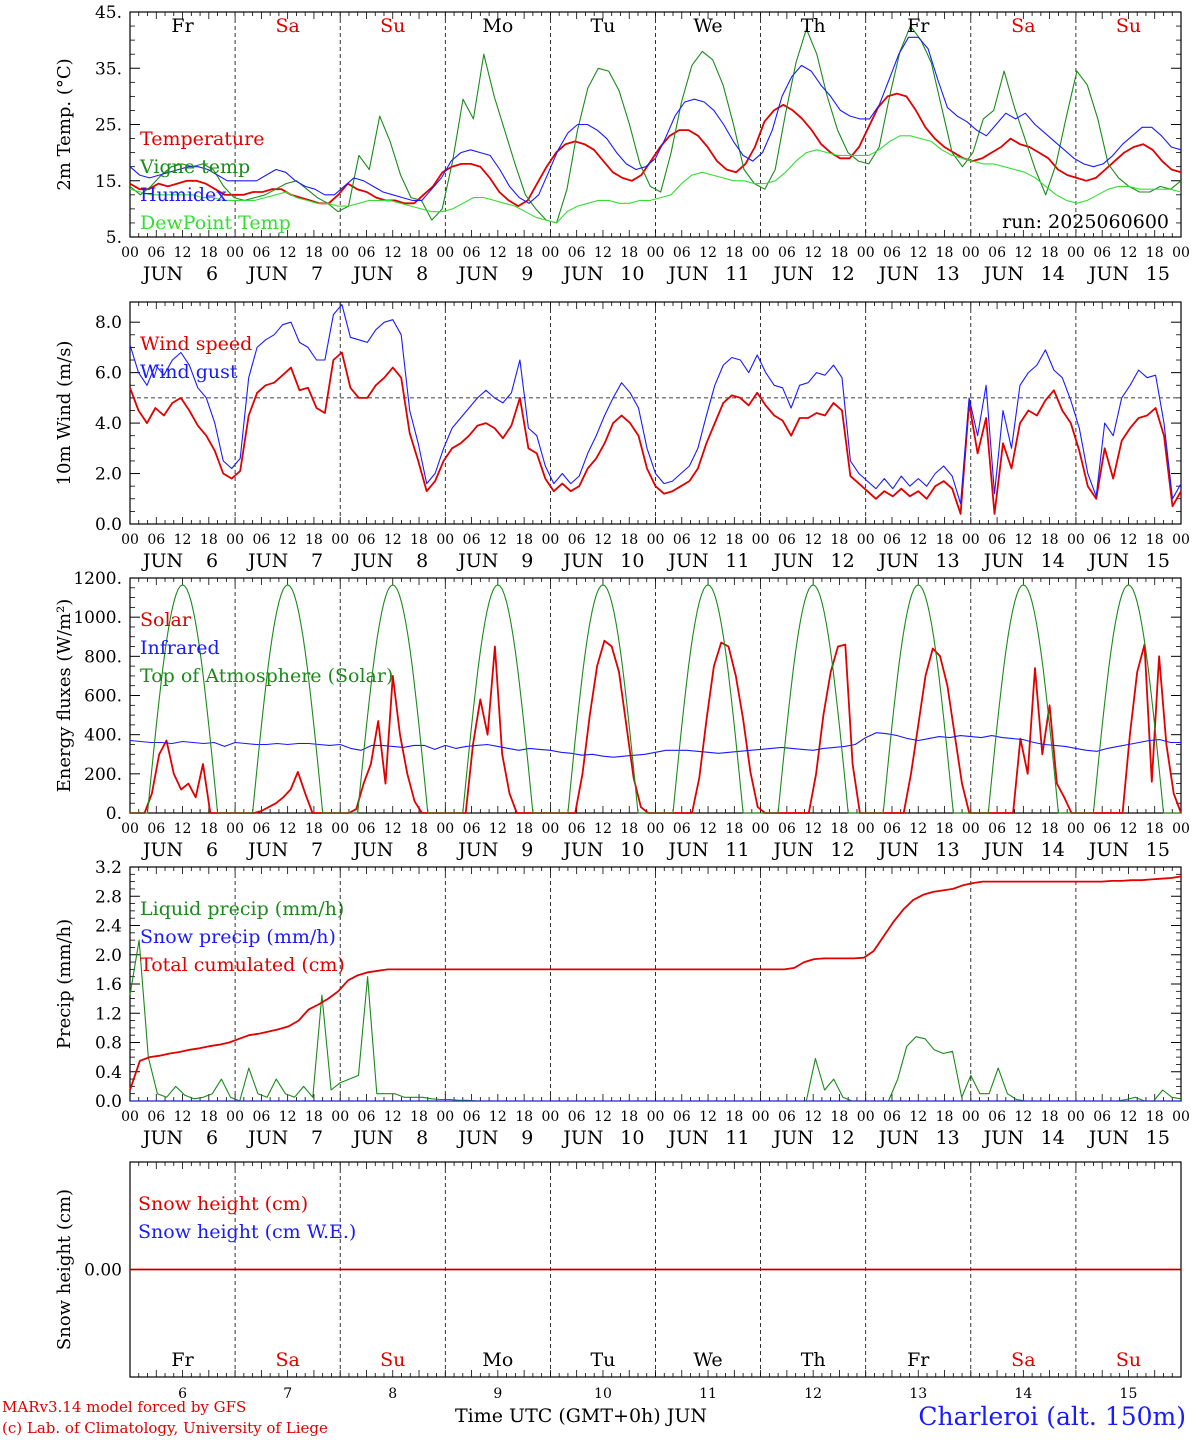 Image resolution: width=1194 pixels, height=1440 pixels. What do you see at coordinates (108, 424) in the screenshot?
I see `y-tick-label: 4.0` at bounding box center [108, 424].